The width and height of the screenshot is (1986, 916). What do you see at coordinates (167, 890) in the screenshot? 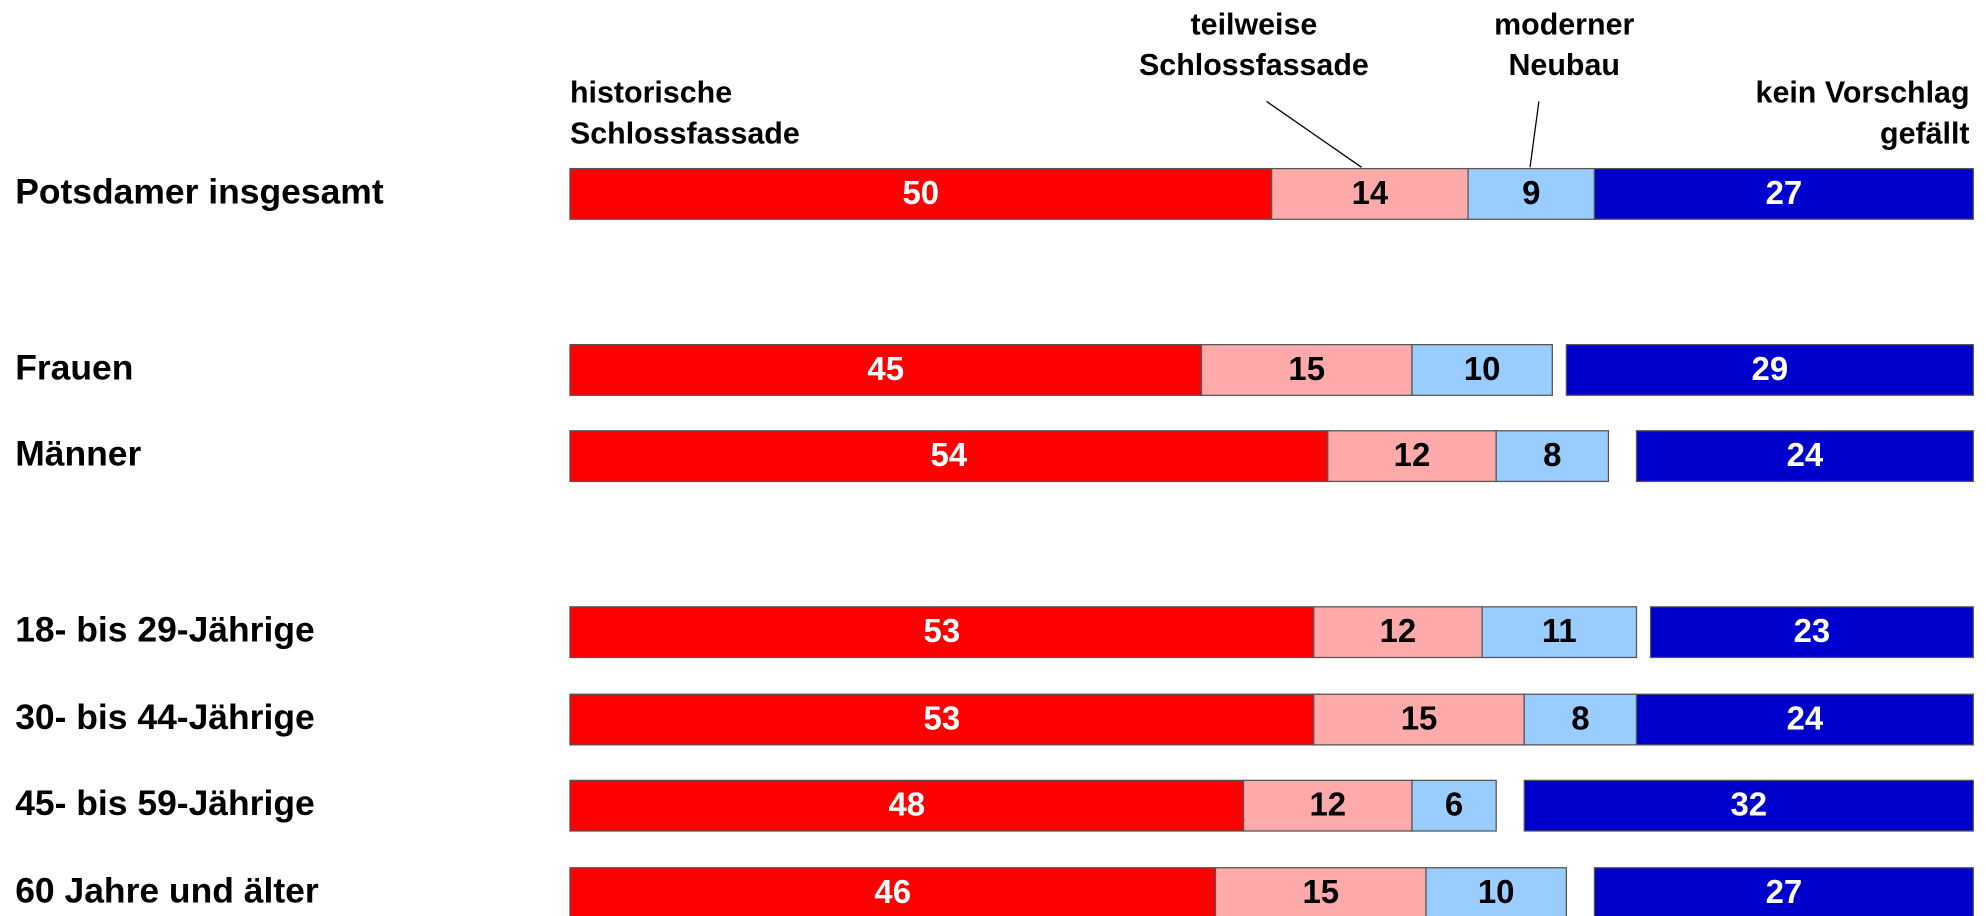
I see `row-label: 60 Jahre und älter` at bounding box center [167, 890].